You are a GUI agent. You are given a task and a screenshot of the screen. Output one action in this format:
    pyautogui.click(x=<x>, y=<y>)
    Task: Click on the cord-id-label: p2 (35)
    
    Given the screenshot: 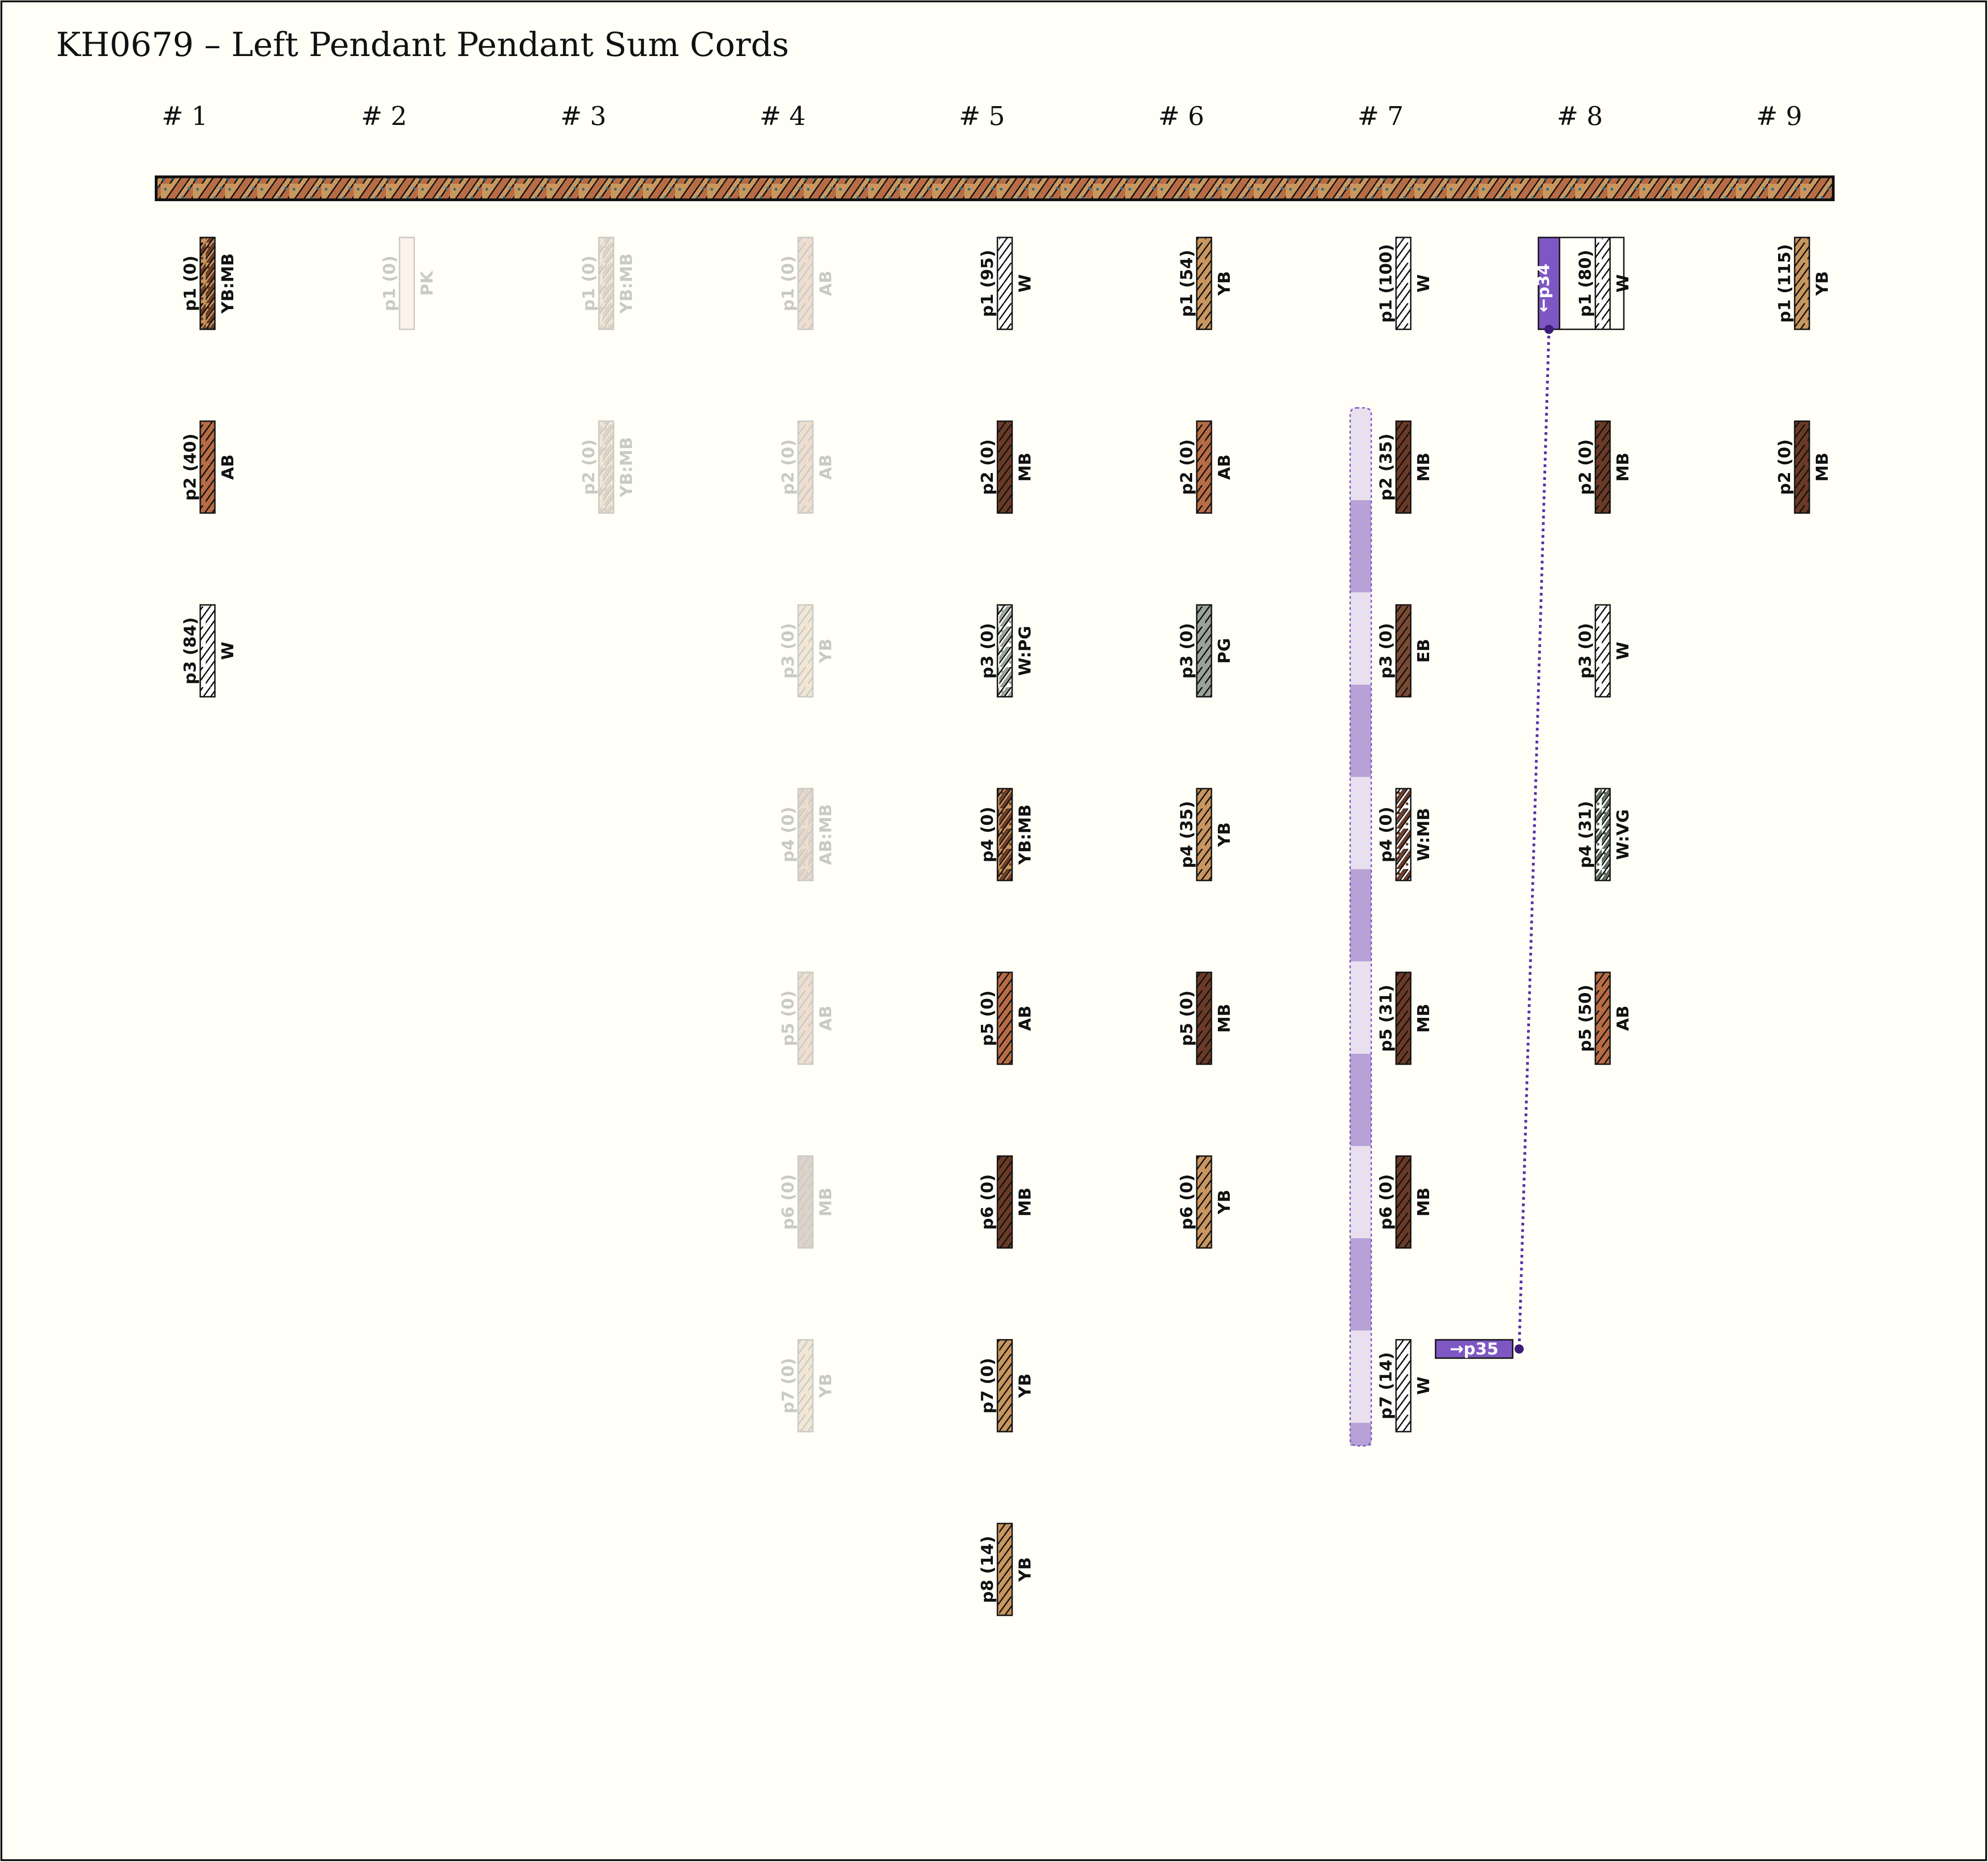 What is the action you would take?
    pyautogui.click(x=1386, y=467)
    